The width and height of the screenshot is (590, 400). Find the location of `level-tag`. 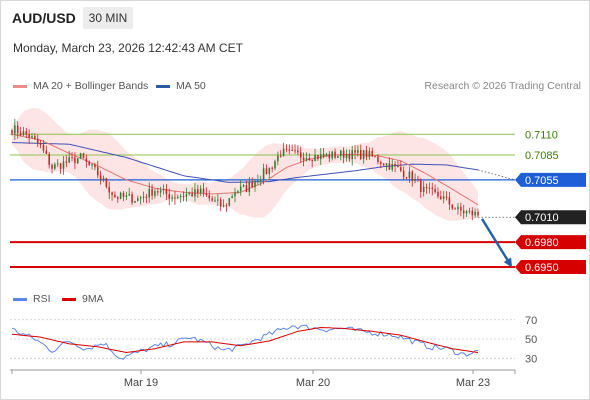

level-tag is located at coordinates (550, 267).